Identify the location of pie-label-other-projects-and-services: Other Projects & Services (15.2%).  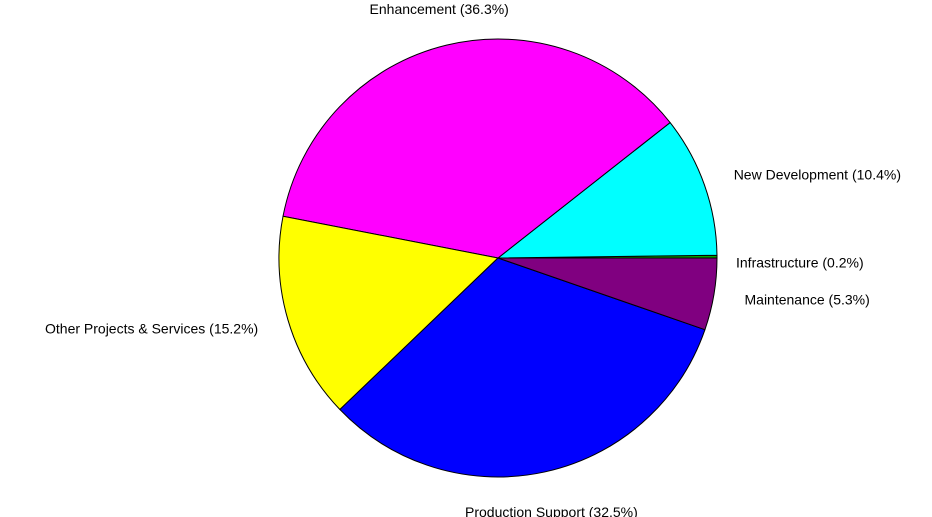
(151, 329).